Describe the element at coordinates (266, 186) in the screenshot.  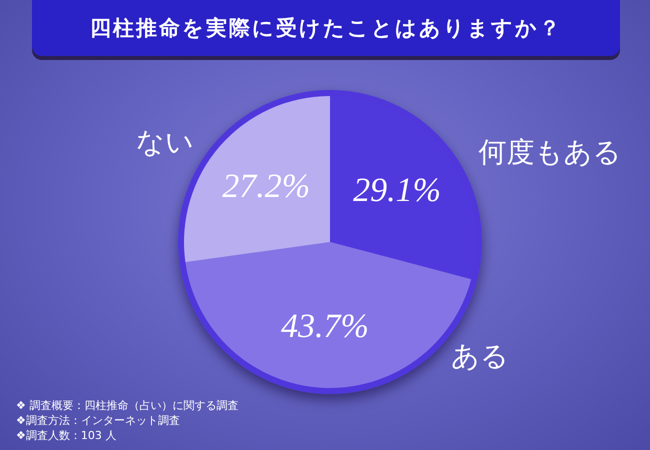
I see `data-label: 27.2%` at that location.